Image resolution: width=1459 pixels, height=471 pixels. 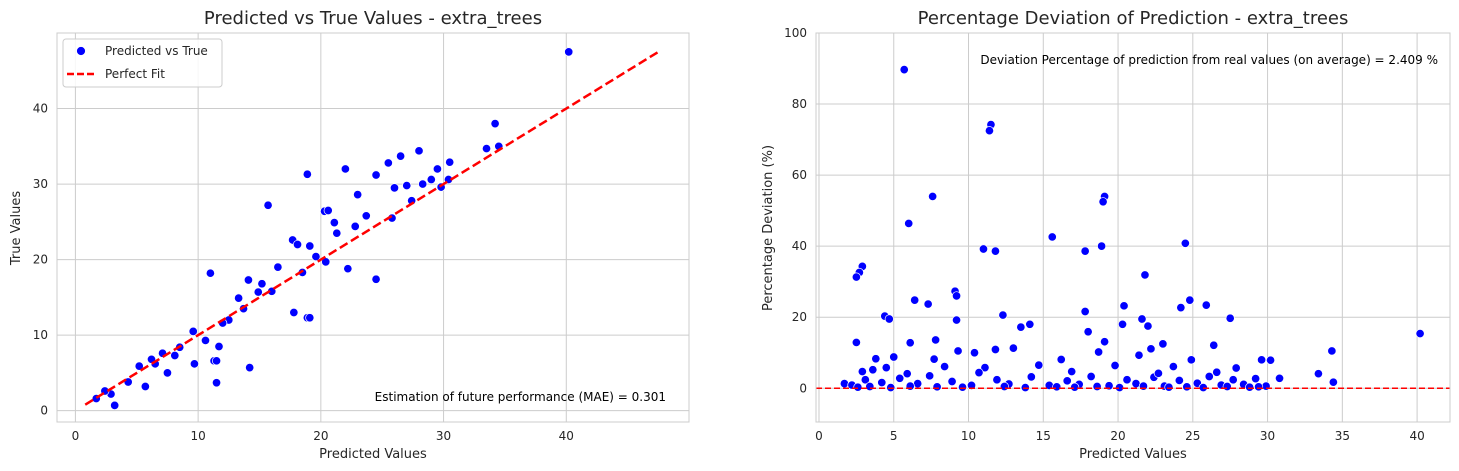 I want to click on y-ticks-left: 0 10 20 30 40, so click(x=40, y=260).